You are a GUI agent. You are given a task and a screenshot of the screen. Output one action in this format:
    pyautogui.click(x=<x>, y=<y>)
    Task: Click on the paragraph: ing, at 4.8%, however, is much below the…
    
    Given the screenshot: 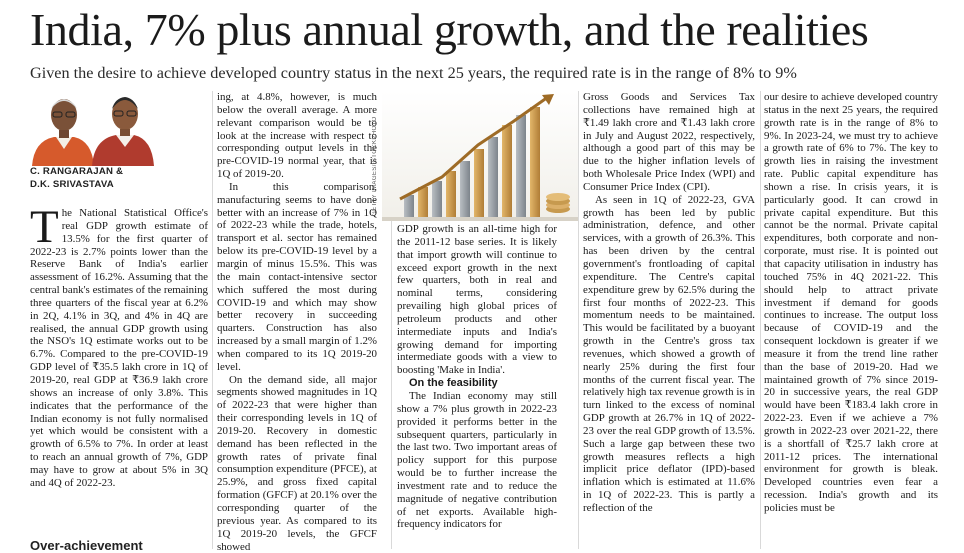 What is the action you would take?
    pyautogui.click(x=297, y=136)
    